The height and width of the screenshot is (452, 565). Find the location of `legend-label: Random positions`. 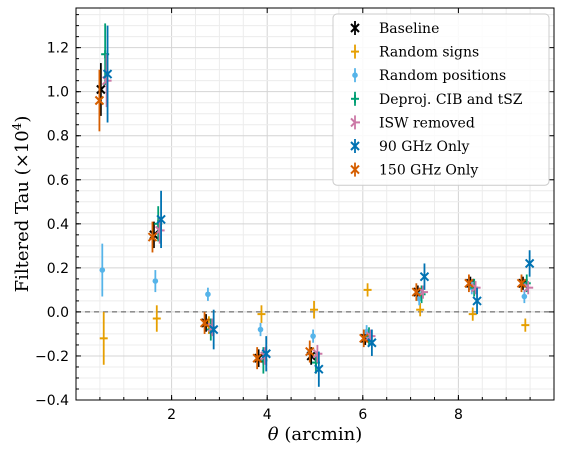

legend-label: Random positions is located at coordinates (442, 76).